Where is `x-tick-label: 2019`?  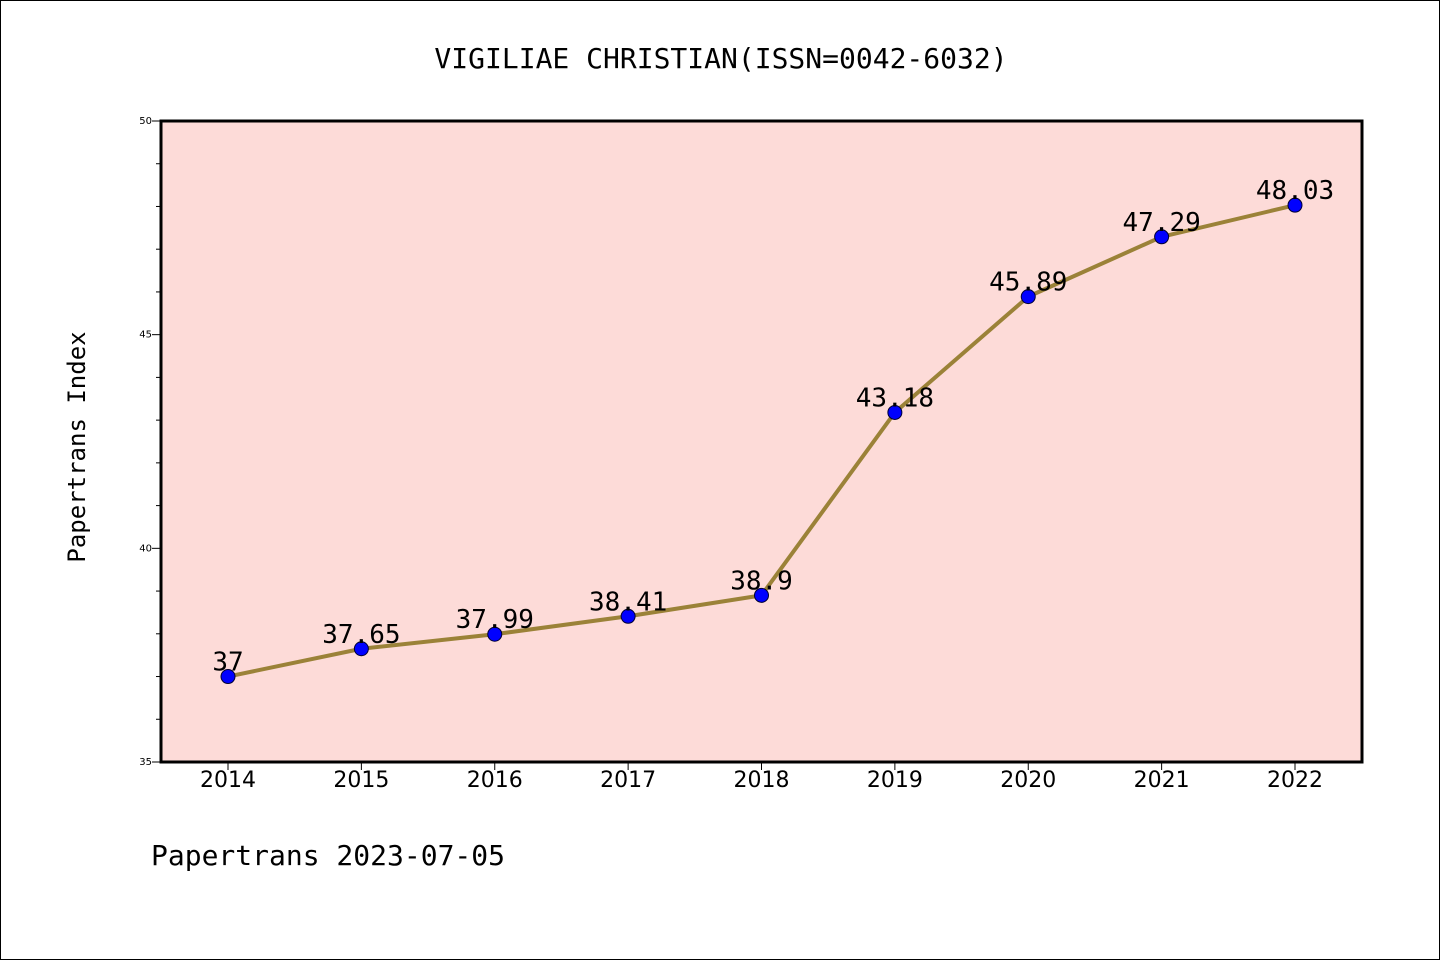
x-tick-label: 2019 is located at coordinates (895, 780).